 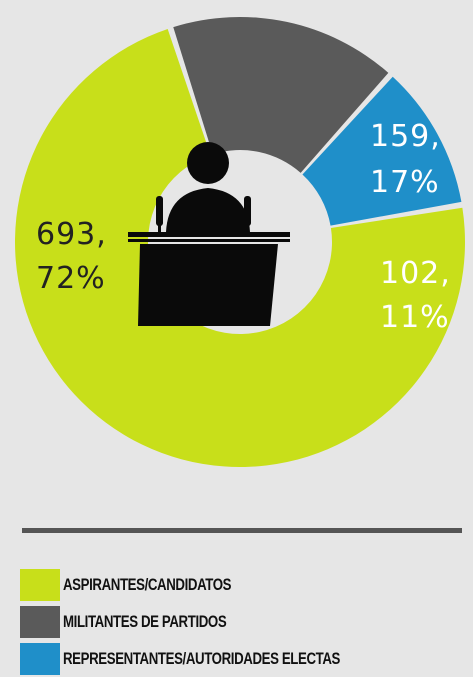 I want to click on slice-percent-label: 72%, so click(x=71, y=278).